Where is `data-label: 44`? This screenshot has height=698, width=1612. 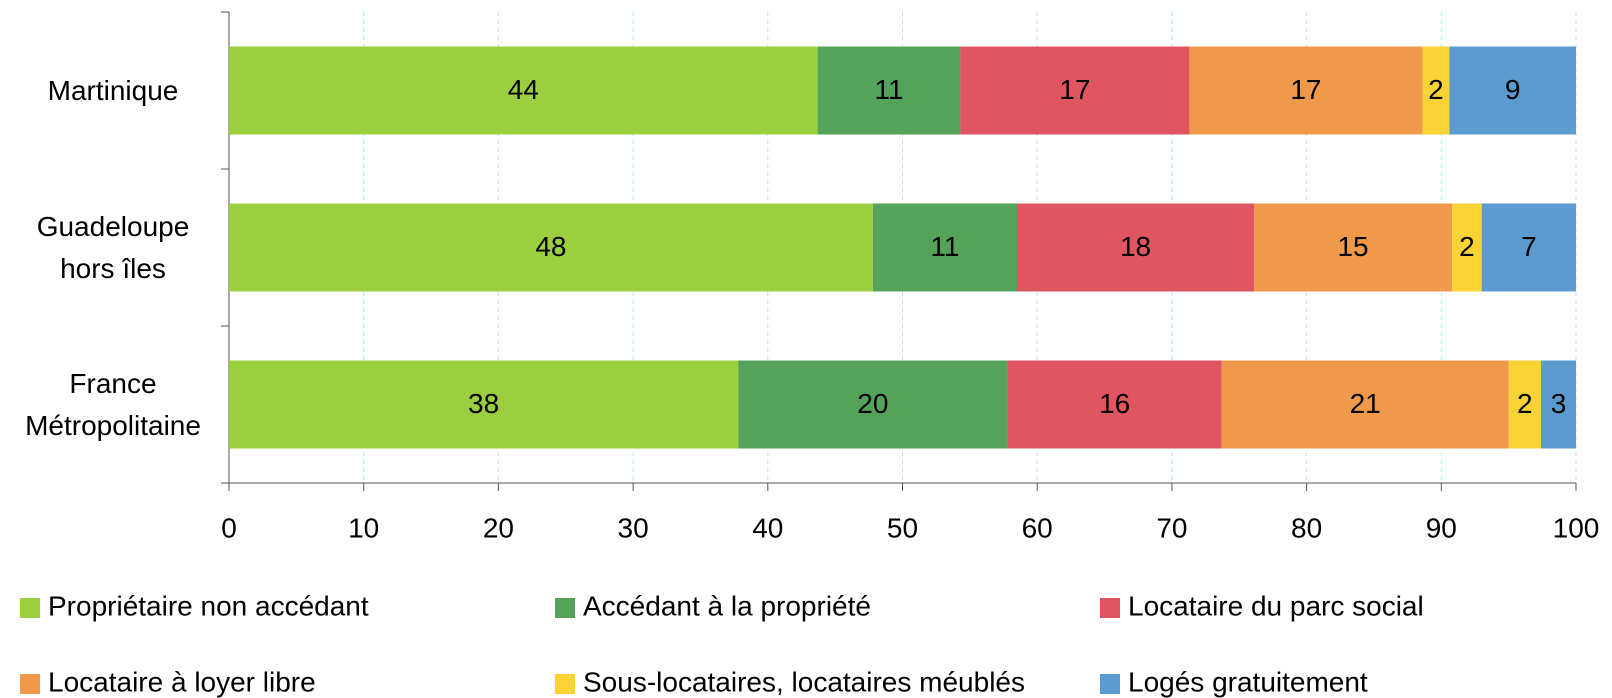
data-label: 44 is located at coordinates (523, 89).